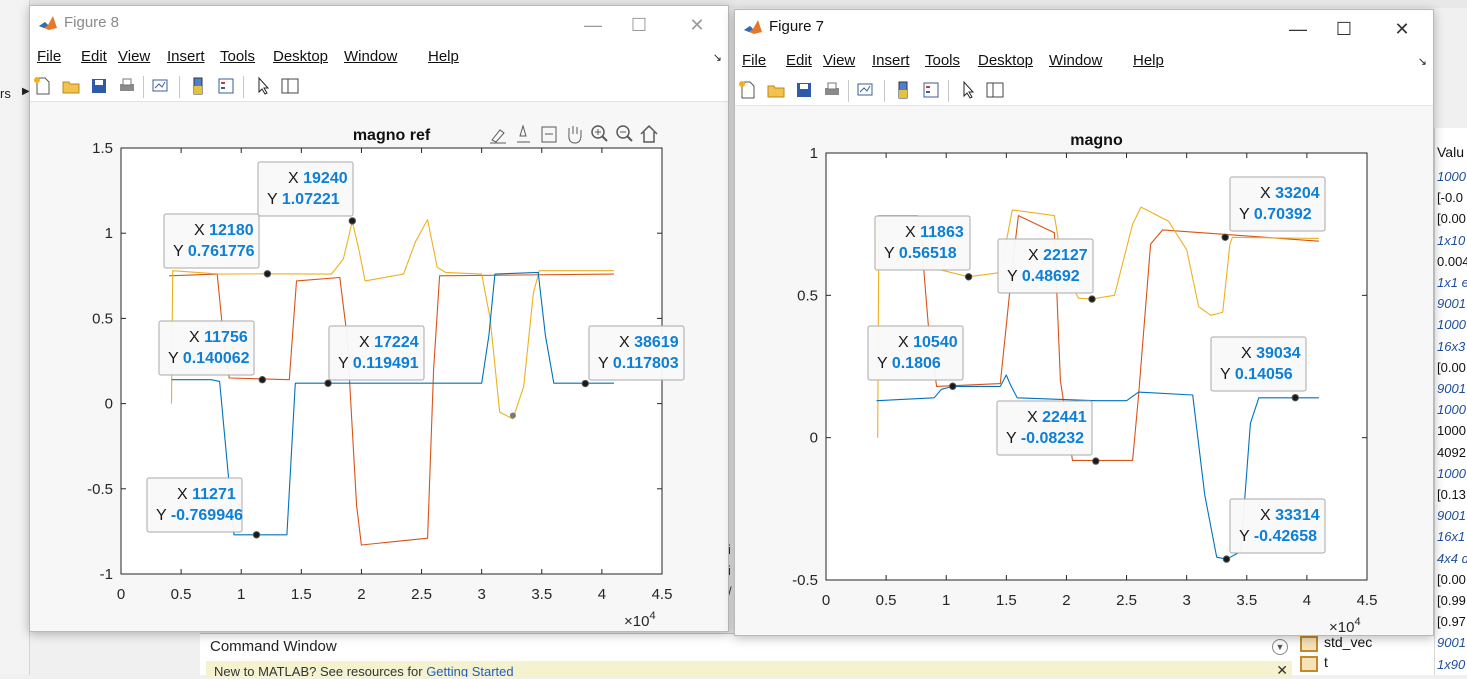  I want to click on getting-started-link: Getting Started, so click(470, 670).